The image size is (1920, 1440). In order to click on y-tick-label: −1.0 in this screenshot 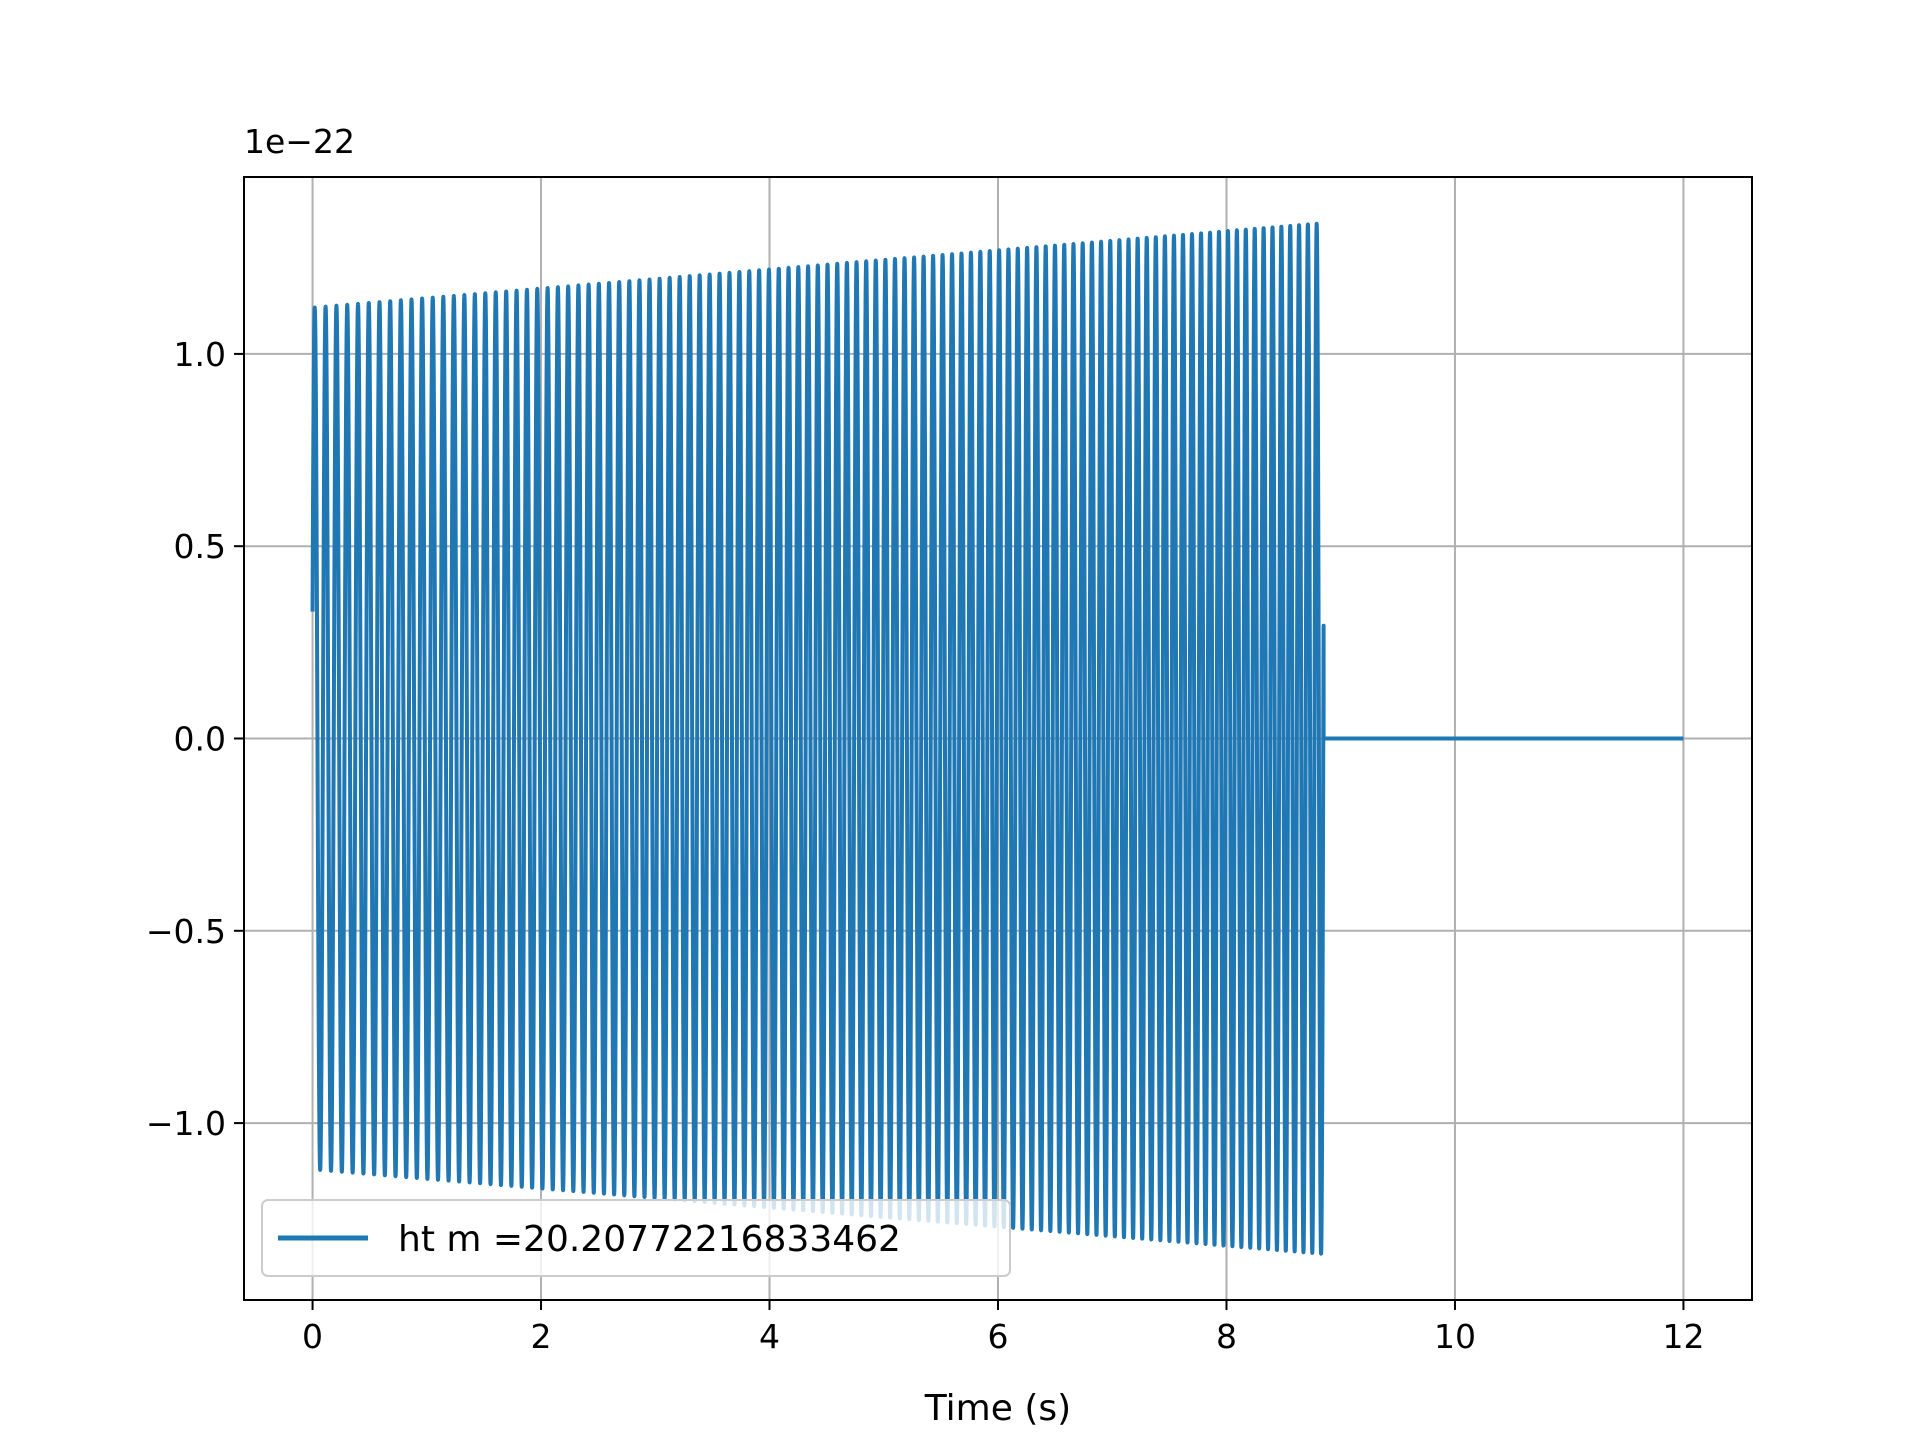, I will do `click(186, 1123)`.